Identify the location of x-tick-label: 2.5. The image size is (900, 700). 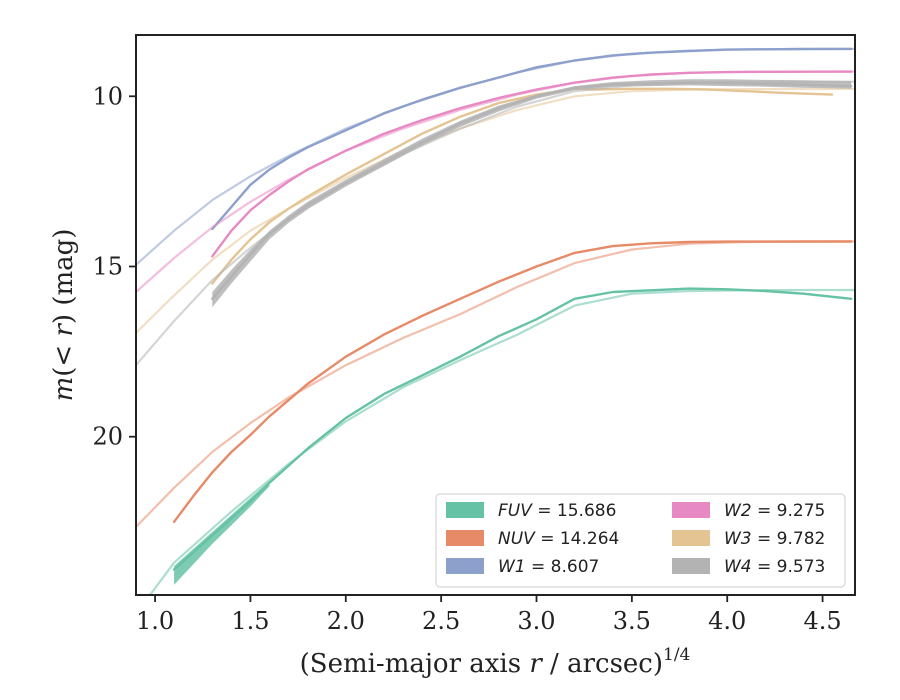
(441, 621).